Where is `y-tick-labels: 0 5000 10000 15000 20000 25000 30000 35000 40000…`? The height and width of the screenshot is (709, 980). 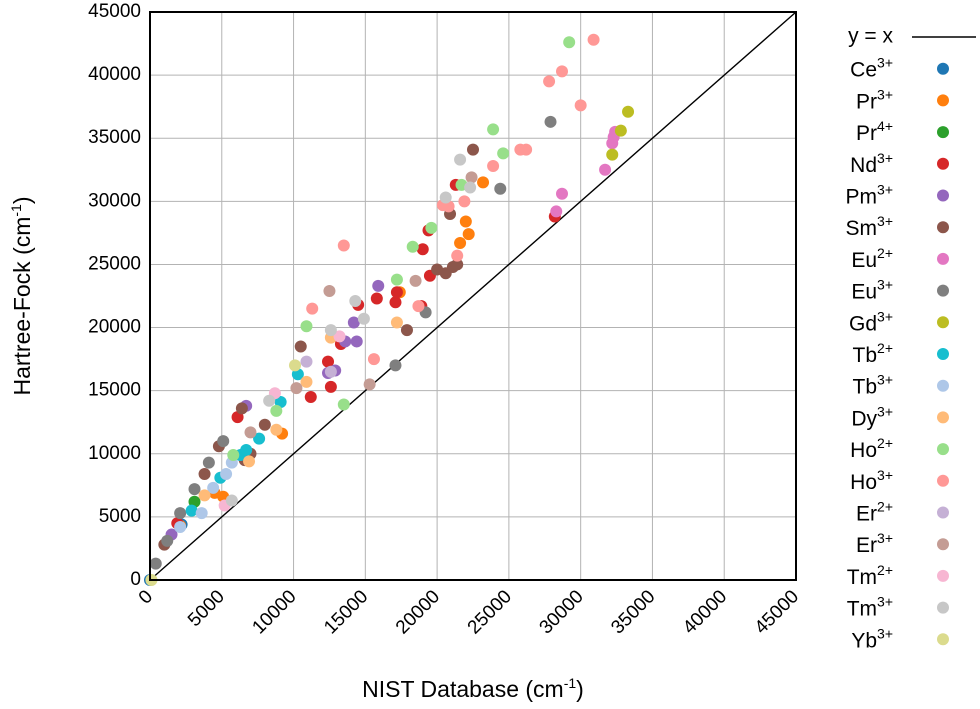 y-tick-labels: 0 5000 10000 15000 20000 25000 30000 35000 40000… is located at coordinates (114, 295).